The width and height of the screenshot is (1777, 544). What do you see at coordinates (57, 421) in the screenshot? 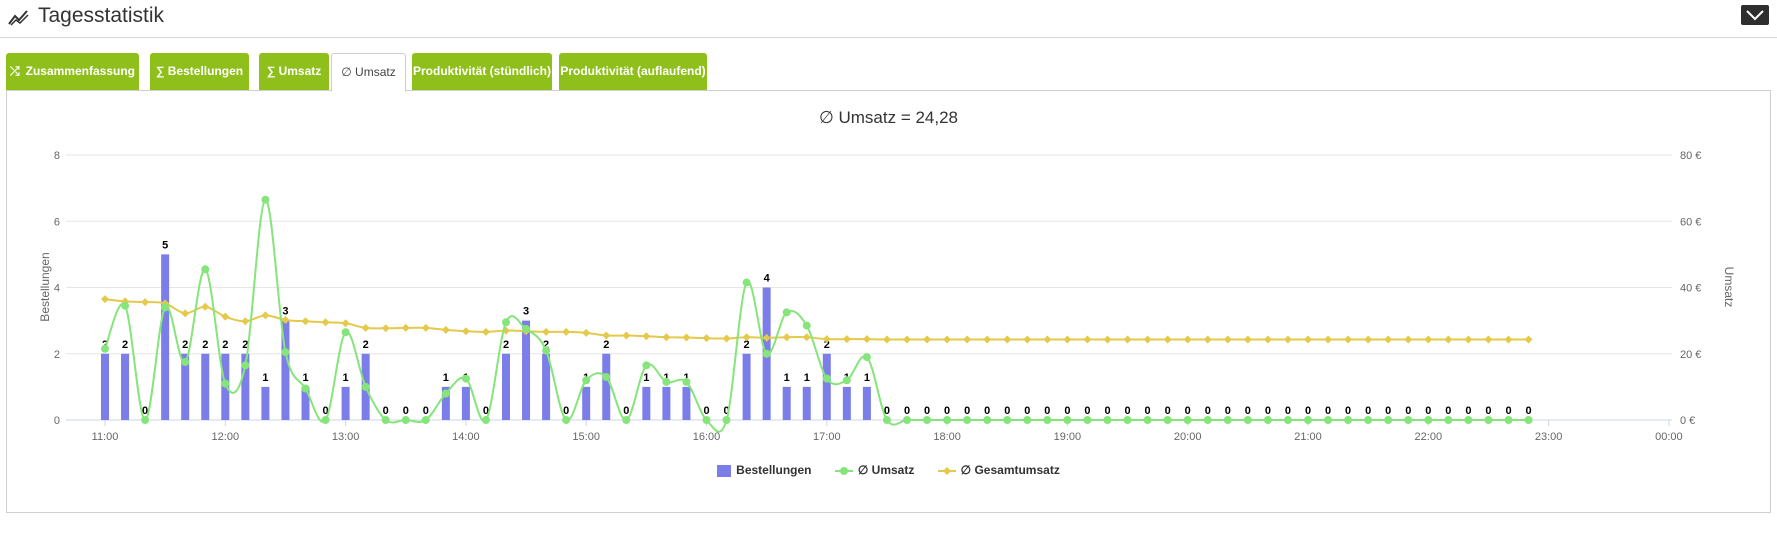
I see `y-tick-label-left: 0` at bounding box center [57, 421].